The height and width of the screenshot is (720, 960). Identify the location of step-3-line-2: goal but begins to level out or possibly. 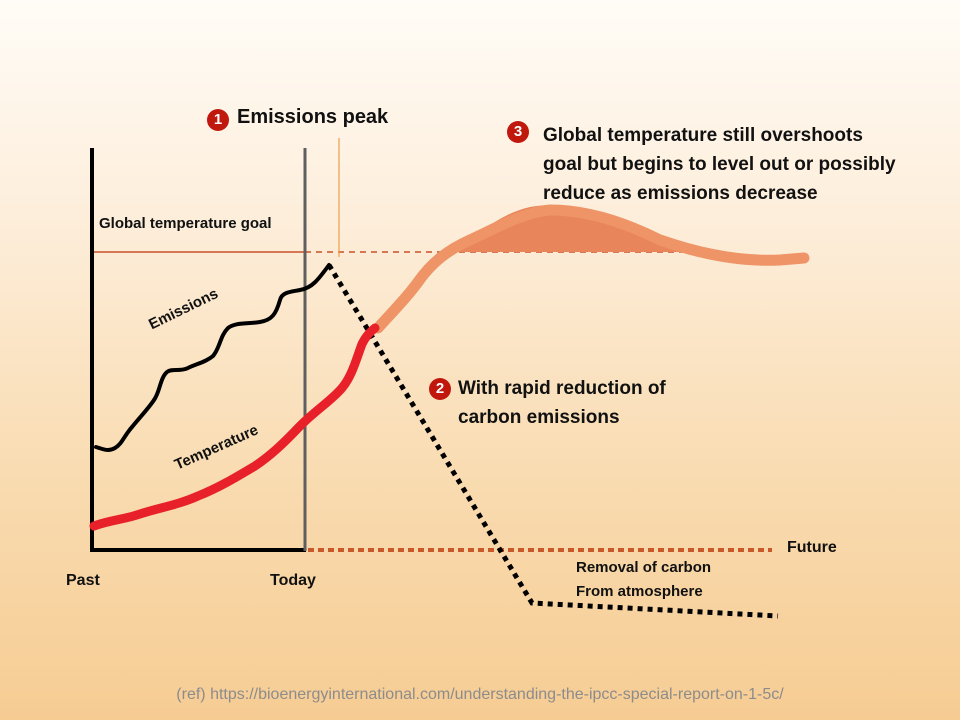
(719, 164).